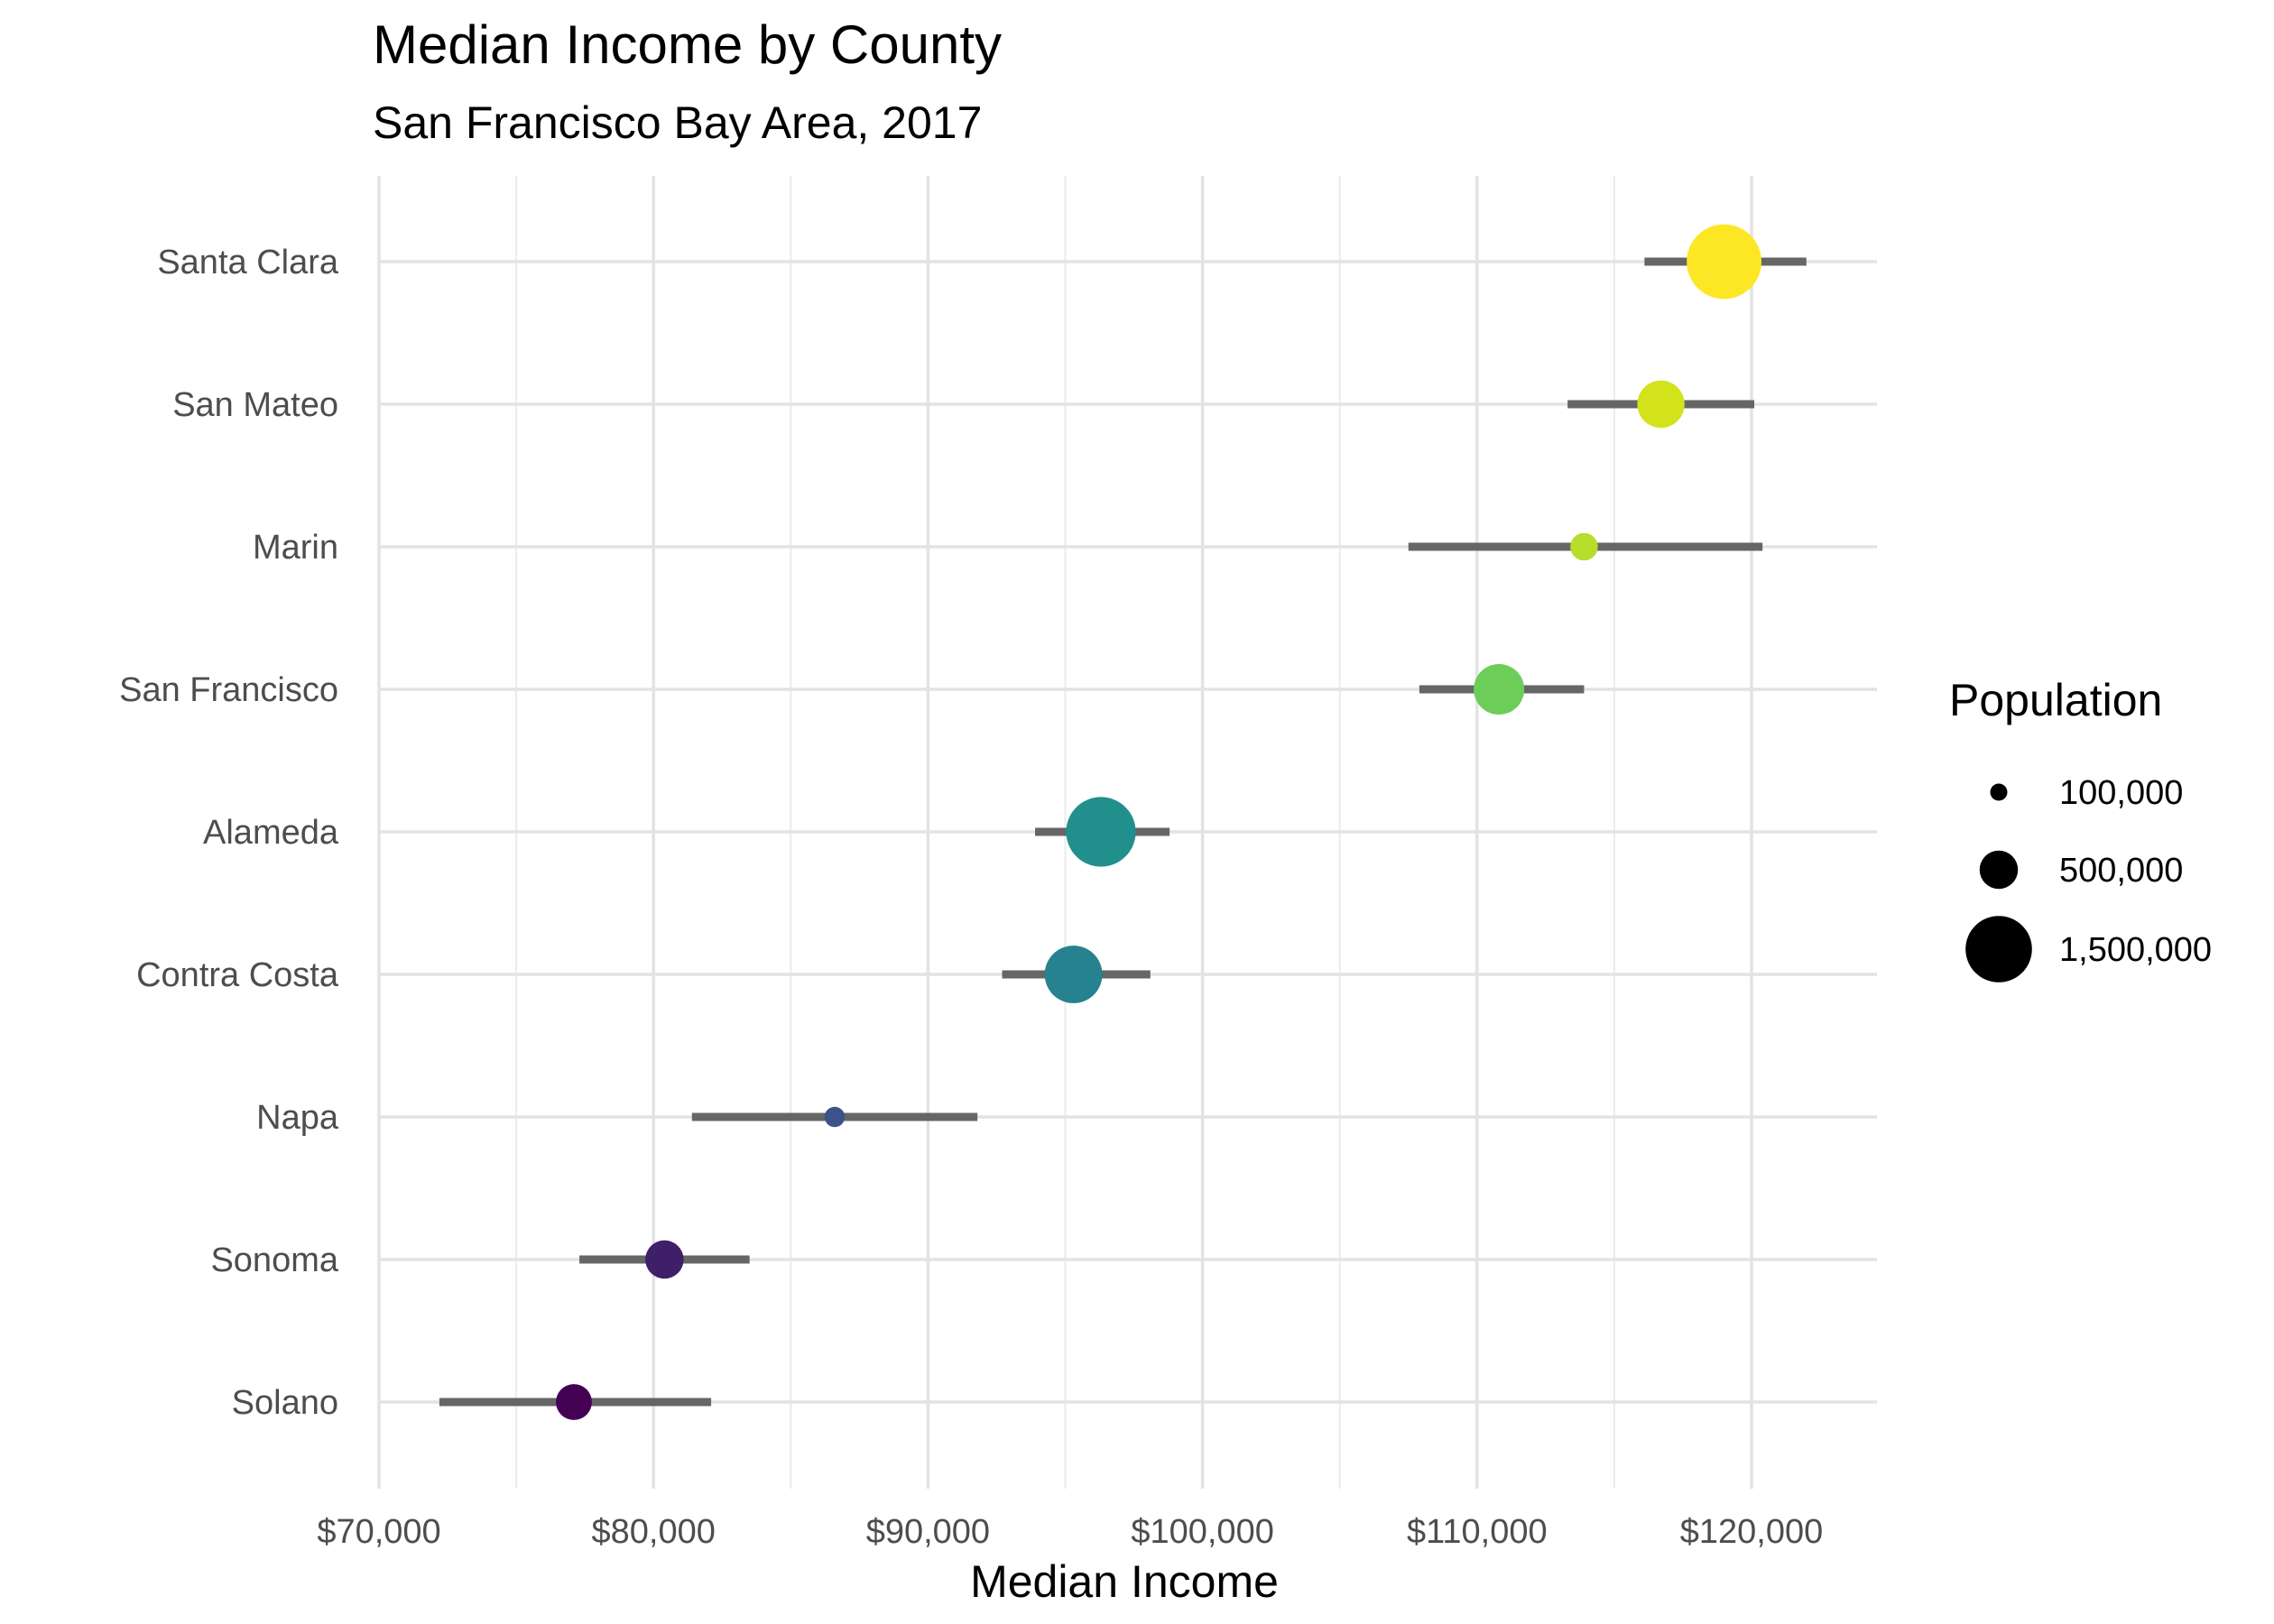 Image resolution: width=2274 pixels, height=1624 pixels. What do you see at coordinates (1124, 1582) in the screenshot?
I see `x-axis-title: Median Income` at bounding box center [1124, 1582].